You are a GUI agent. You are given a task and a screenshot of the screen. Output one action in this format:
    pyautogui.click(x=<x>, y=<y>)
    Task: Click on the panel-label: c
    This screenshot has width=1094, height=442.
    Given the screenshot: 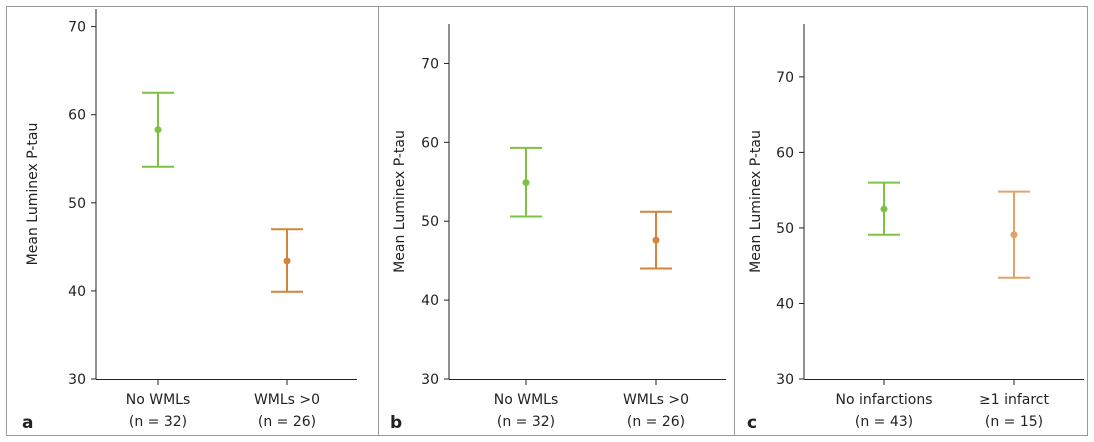 What is the action you would take?
    pyautogui.click(x=752, y=423)
    